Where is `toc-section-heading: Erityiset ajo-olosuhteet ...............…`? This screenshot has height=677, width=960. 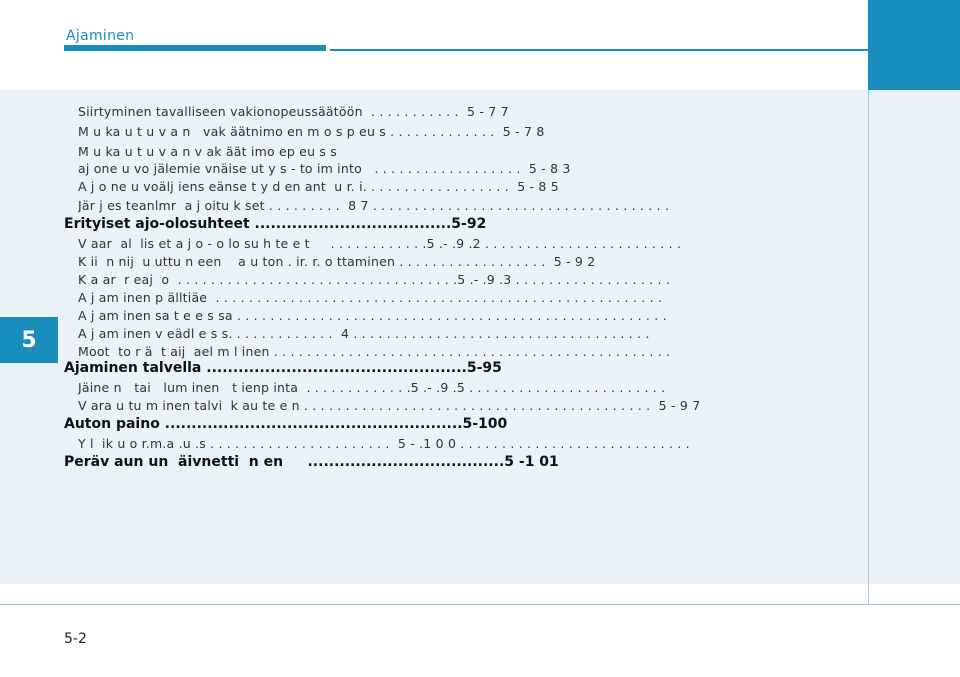
toc-section-heading: Erityiset ajo-olosuhteet ...............… is located at coordinates (275, 224).